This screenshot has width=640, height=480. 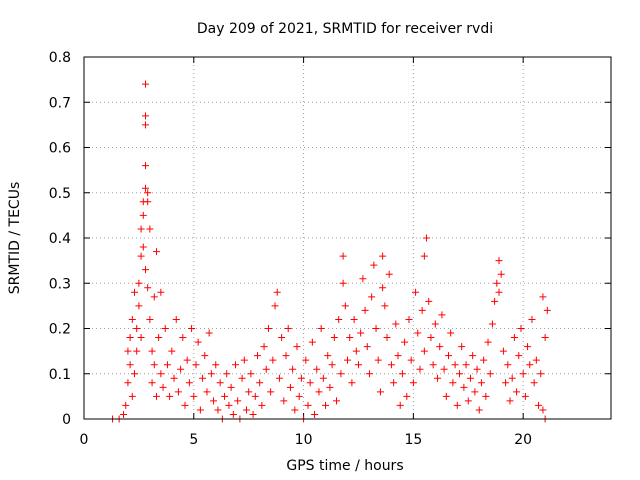 I want to click on y-tick-label: 0, so click(x=66, y=420).